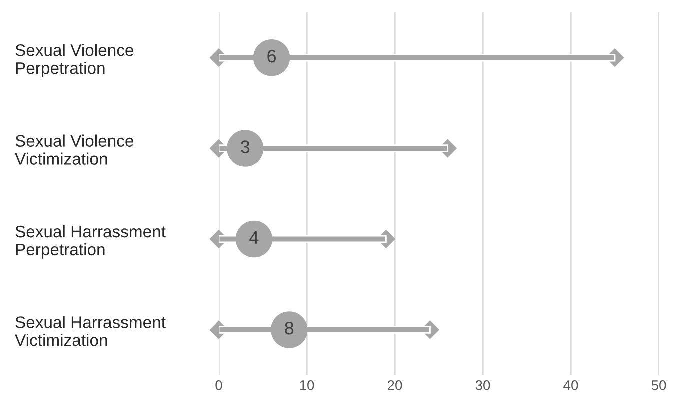 This screenshot has width=685, height=417. What do you see at coordinates (74, 149) in the screenshot?
I see `y-tick-label: Sexual Violence Victimization` at bounding box center [74, 149].